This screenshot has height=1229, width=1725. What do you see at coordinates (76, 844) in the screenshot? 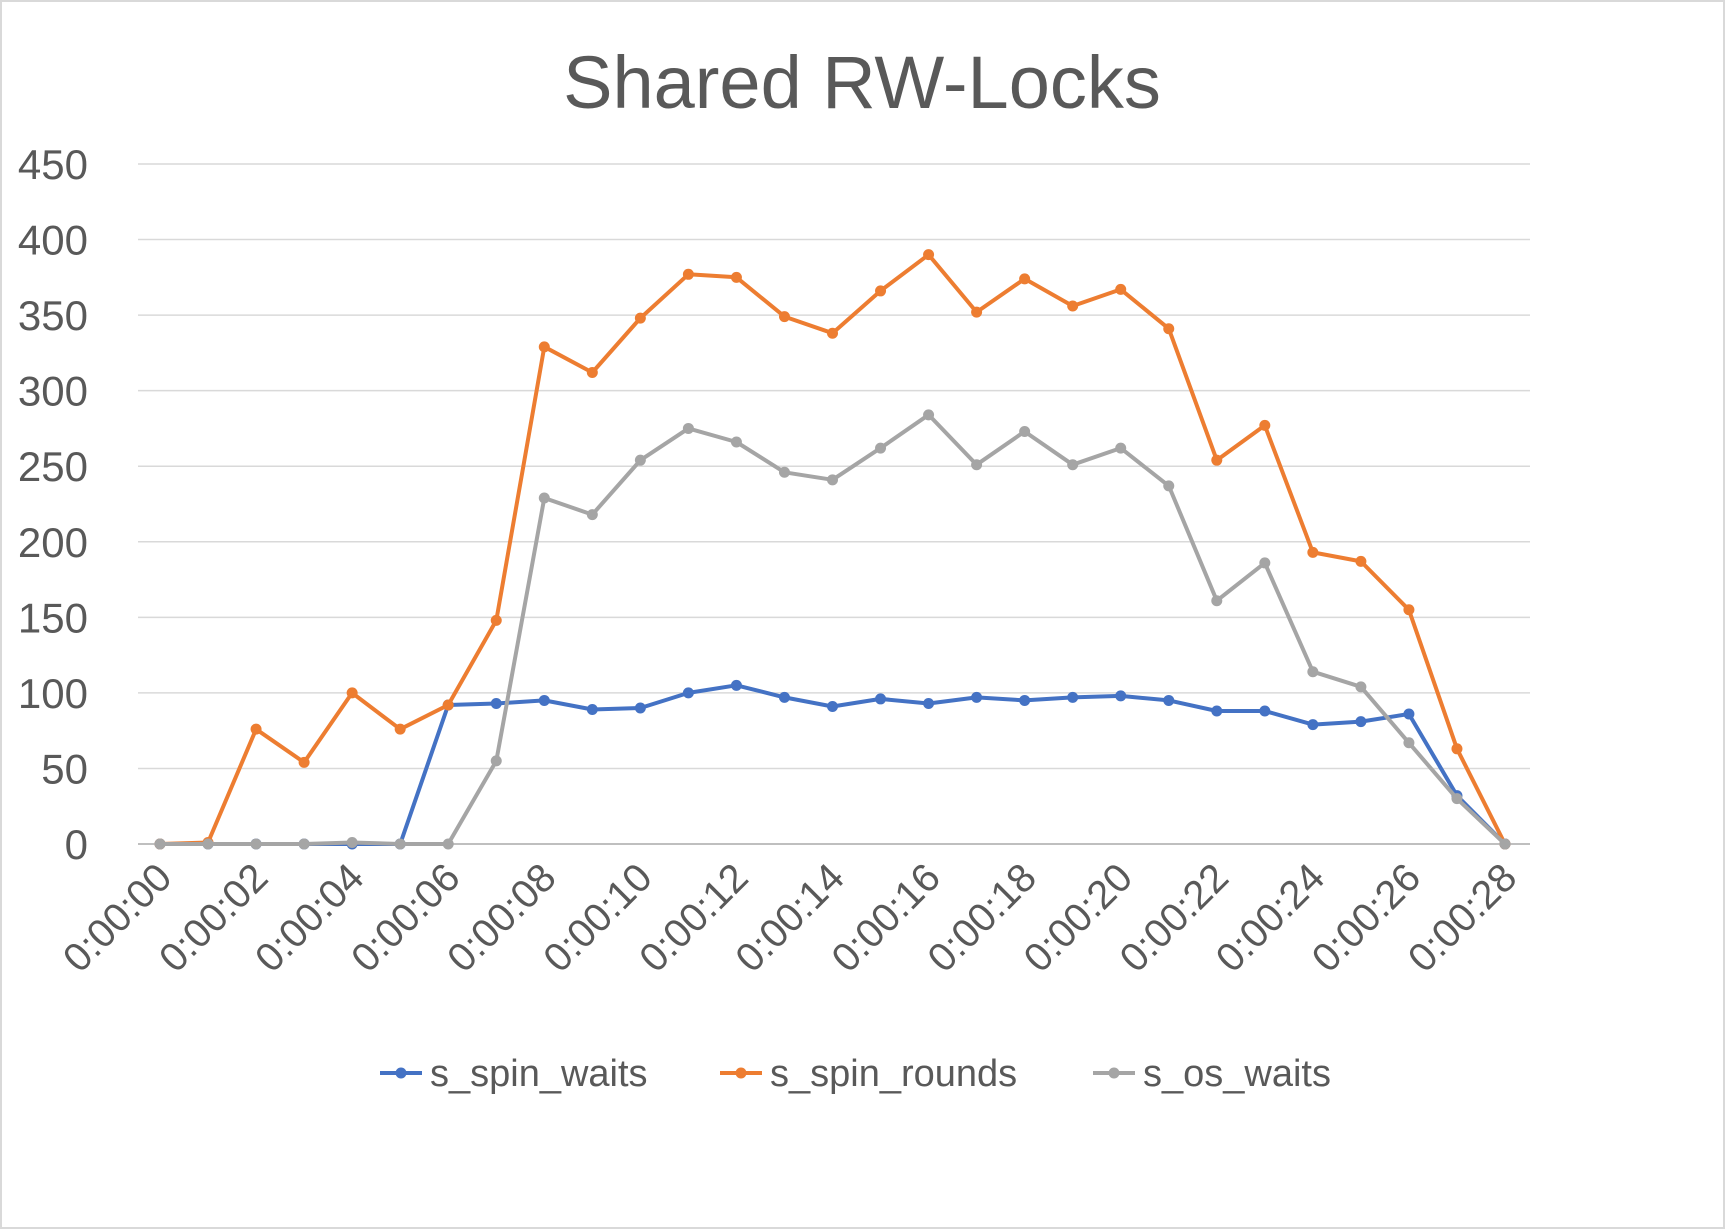
I see `y-tick-label: 0` at bounding box center [76, 844].